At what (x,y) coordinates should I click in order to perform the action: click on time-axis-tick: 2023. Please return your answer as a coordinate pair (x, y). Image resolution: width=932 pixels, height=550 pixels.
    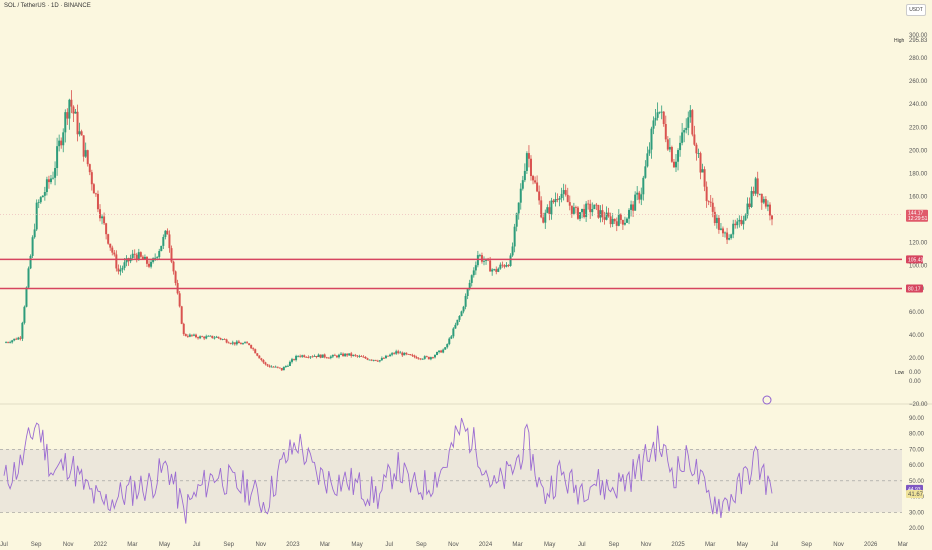
    Looking at the image, I should click on (293, 545).